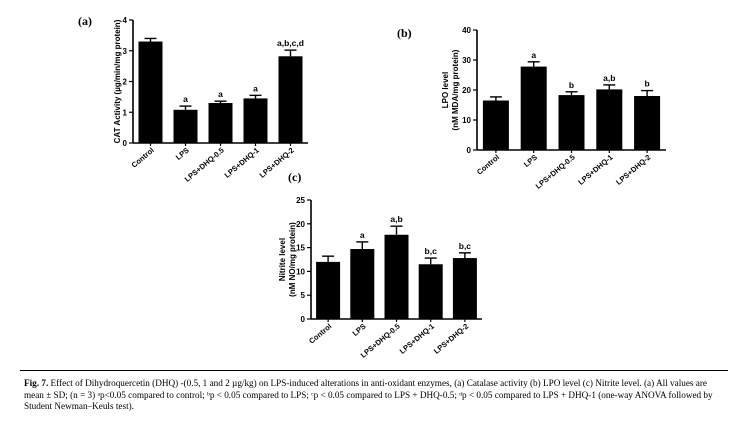 The height and width of the screenshot is (425, 749). What do you see at coordinates (450, 89) in the screenshot?
I see `y-axis-label: LPO level(nM MDA/mg protein)` at bounding box center [450, 89].